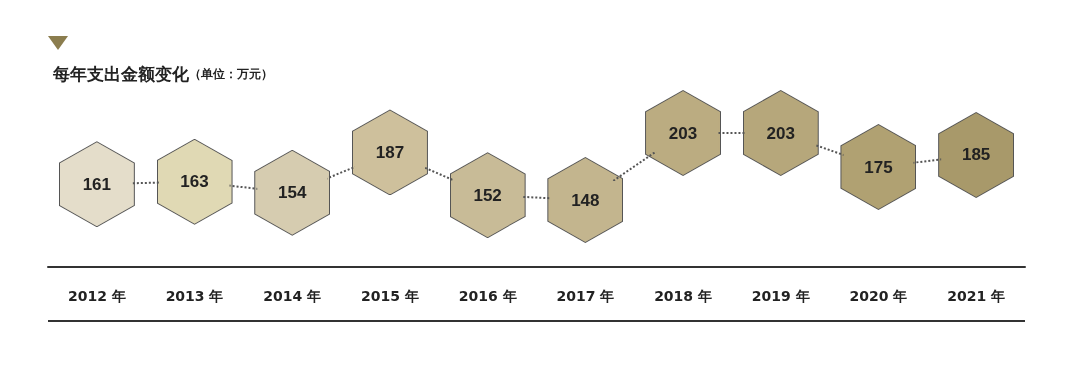 This screenshot has height=383, width=1080. I want to click on data-label: 185, so click(976, 155).